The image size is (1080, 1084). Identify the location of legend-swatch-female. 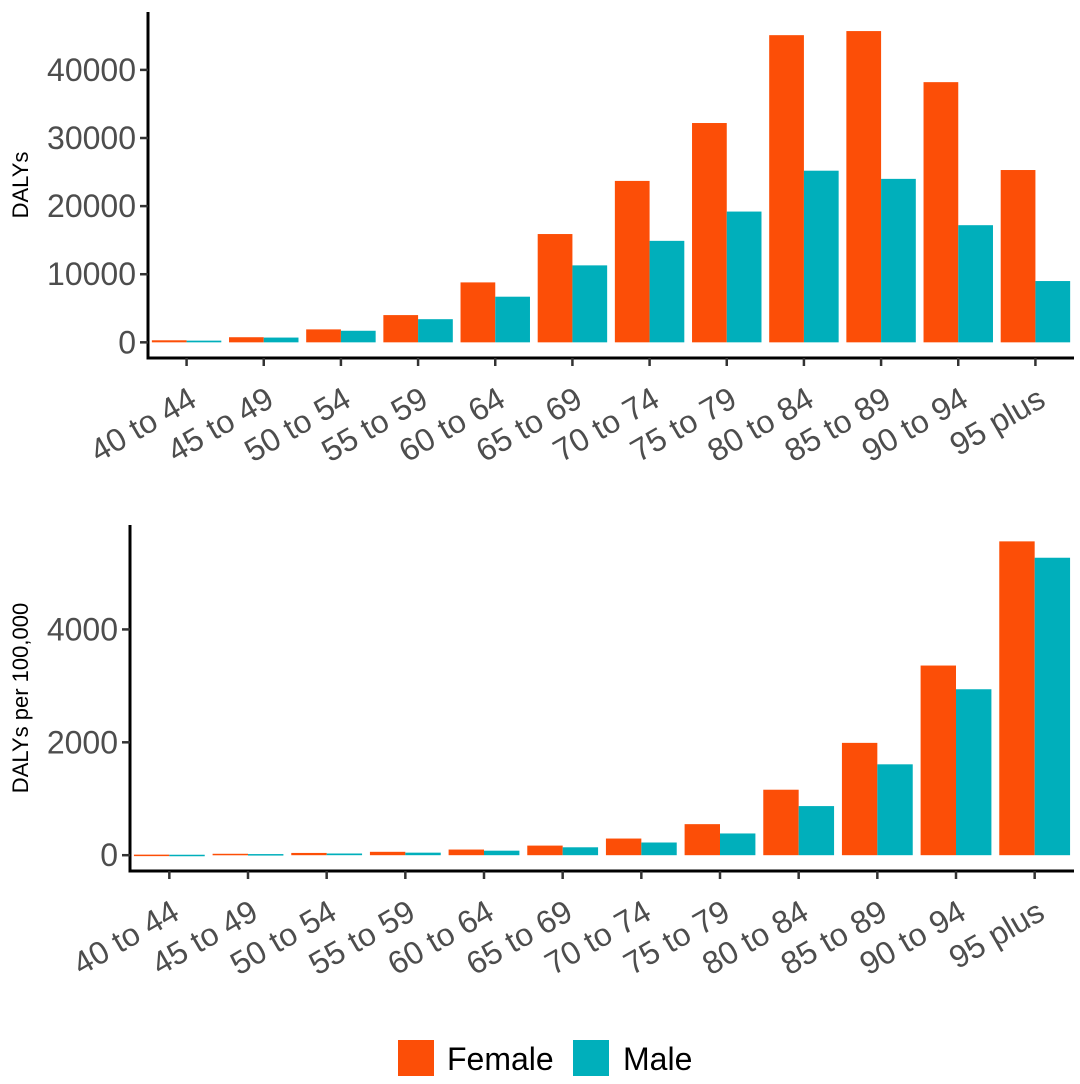
(416, 1058).